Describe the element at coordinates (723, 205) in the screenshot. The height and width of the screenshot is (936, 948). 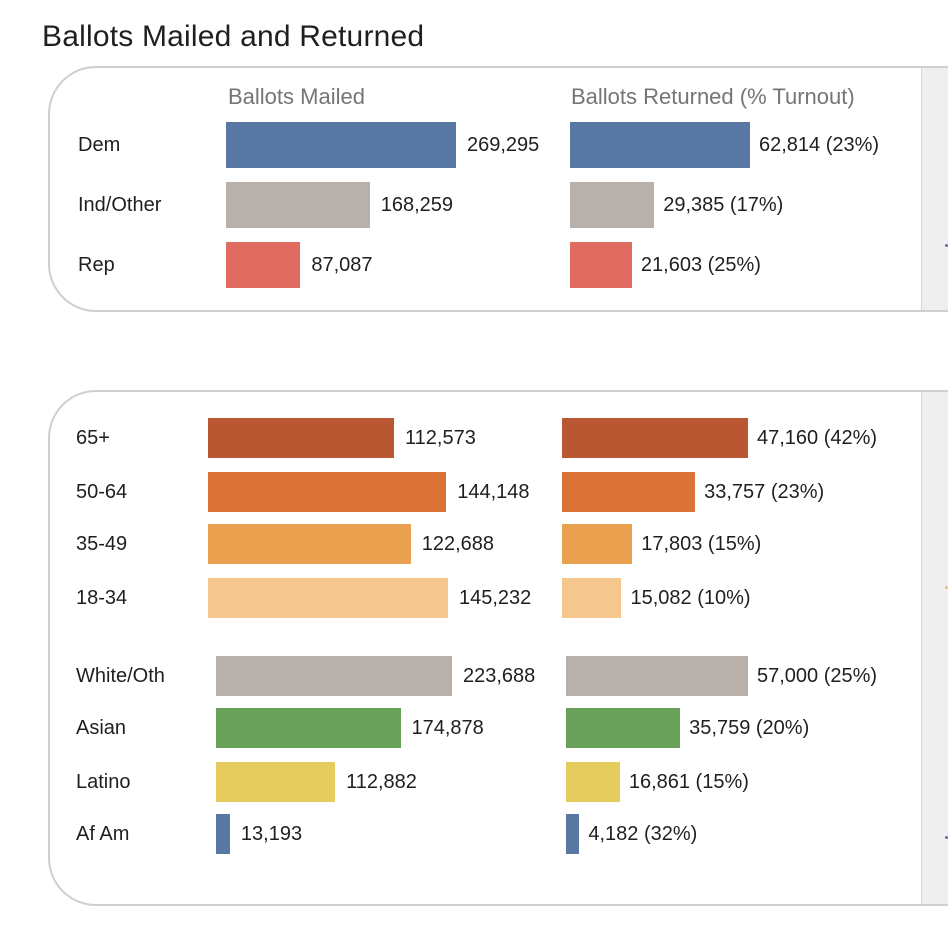
I see `returned-value-label-ind-other: 29,385 (17%)` at that location.